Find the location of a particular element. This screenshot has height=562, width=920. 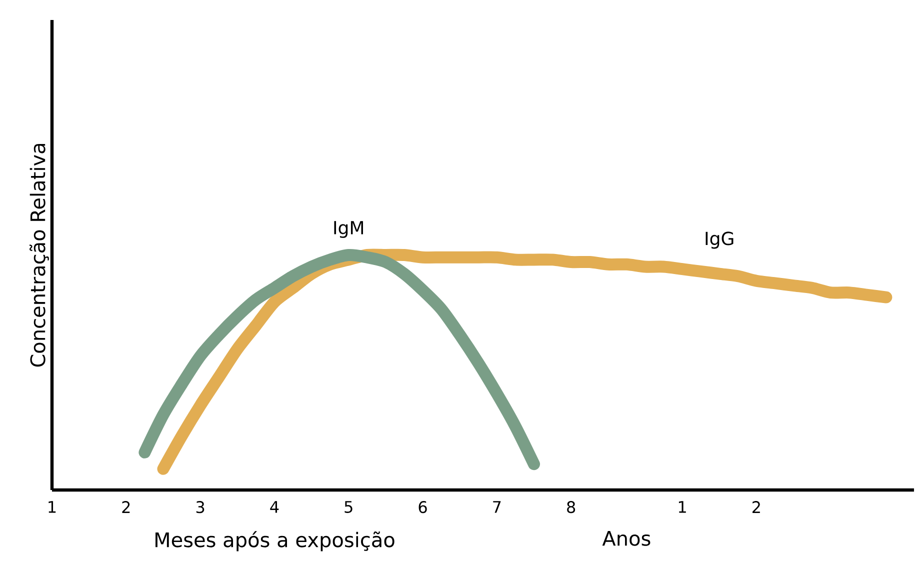

y-axis-title: Concentração Relativa is located at coordinates (39, 255).